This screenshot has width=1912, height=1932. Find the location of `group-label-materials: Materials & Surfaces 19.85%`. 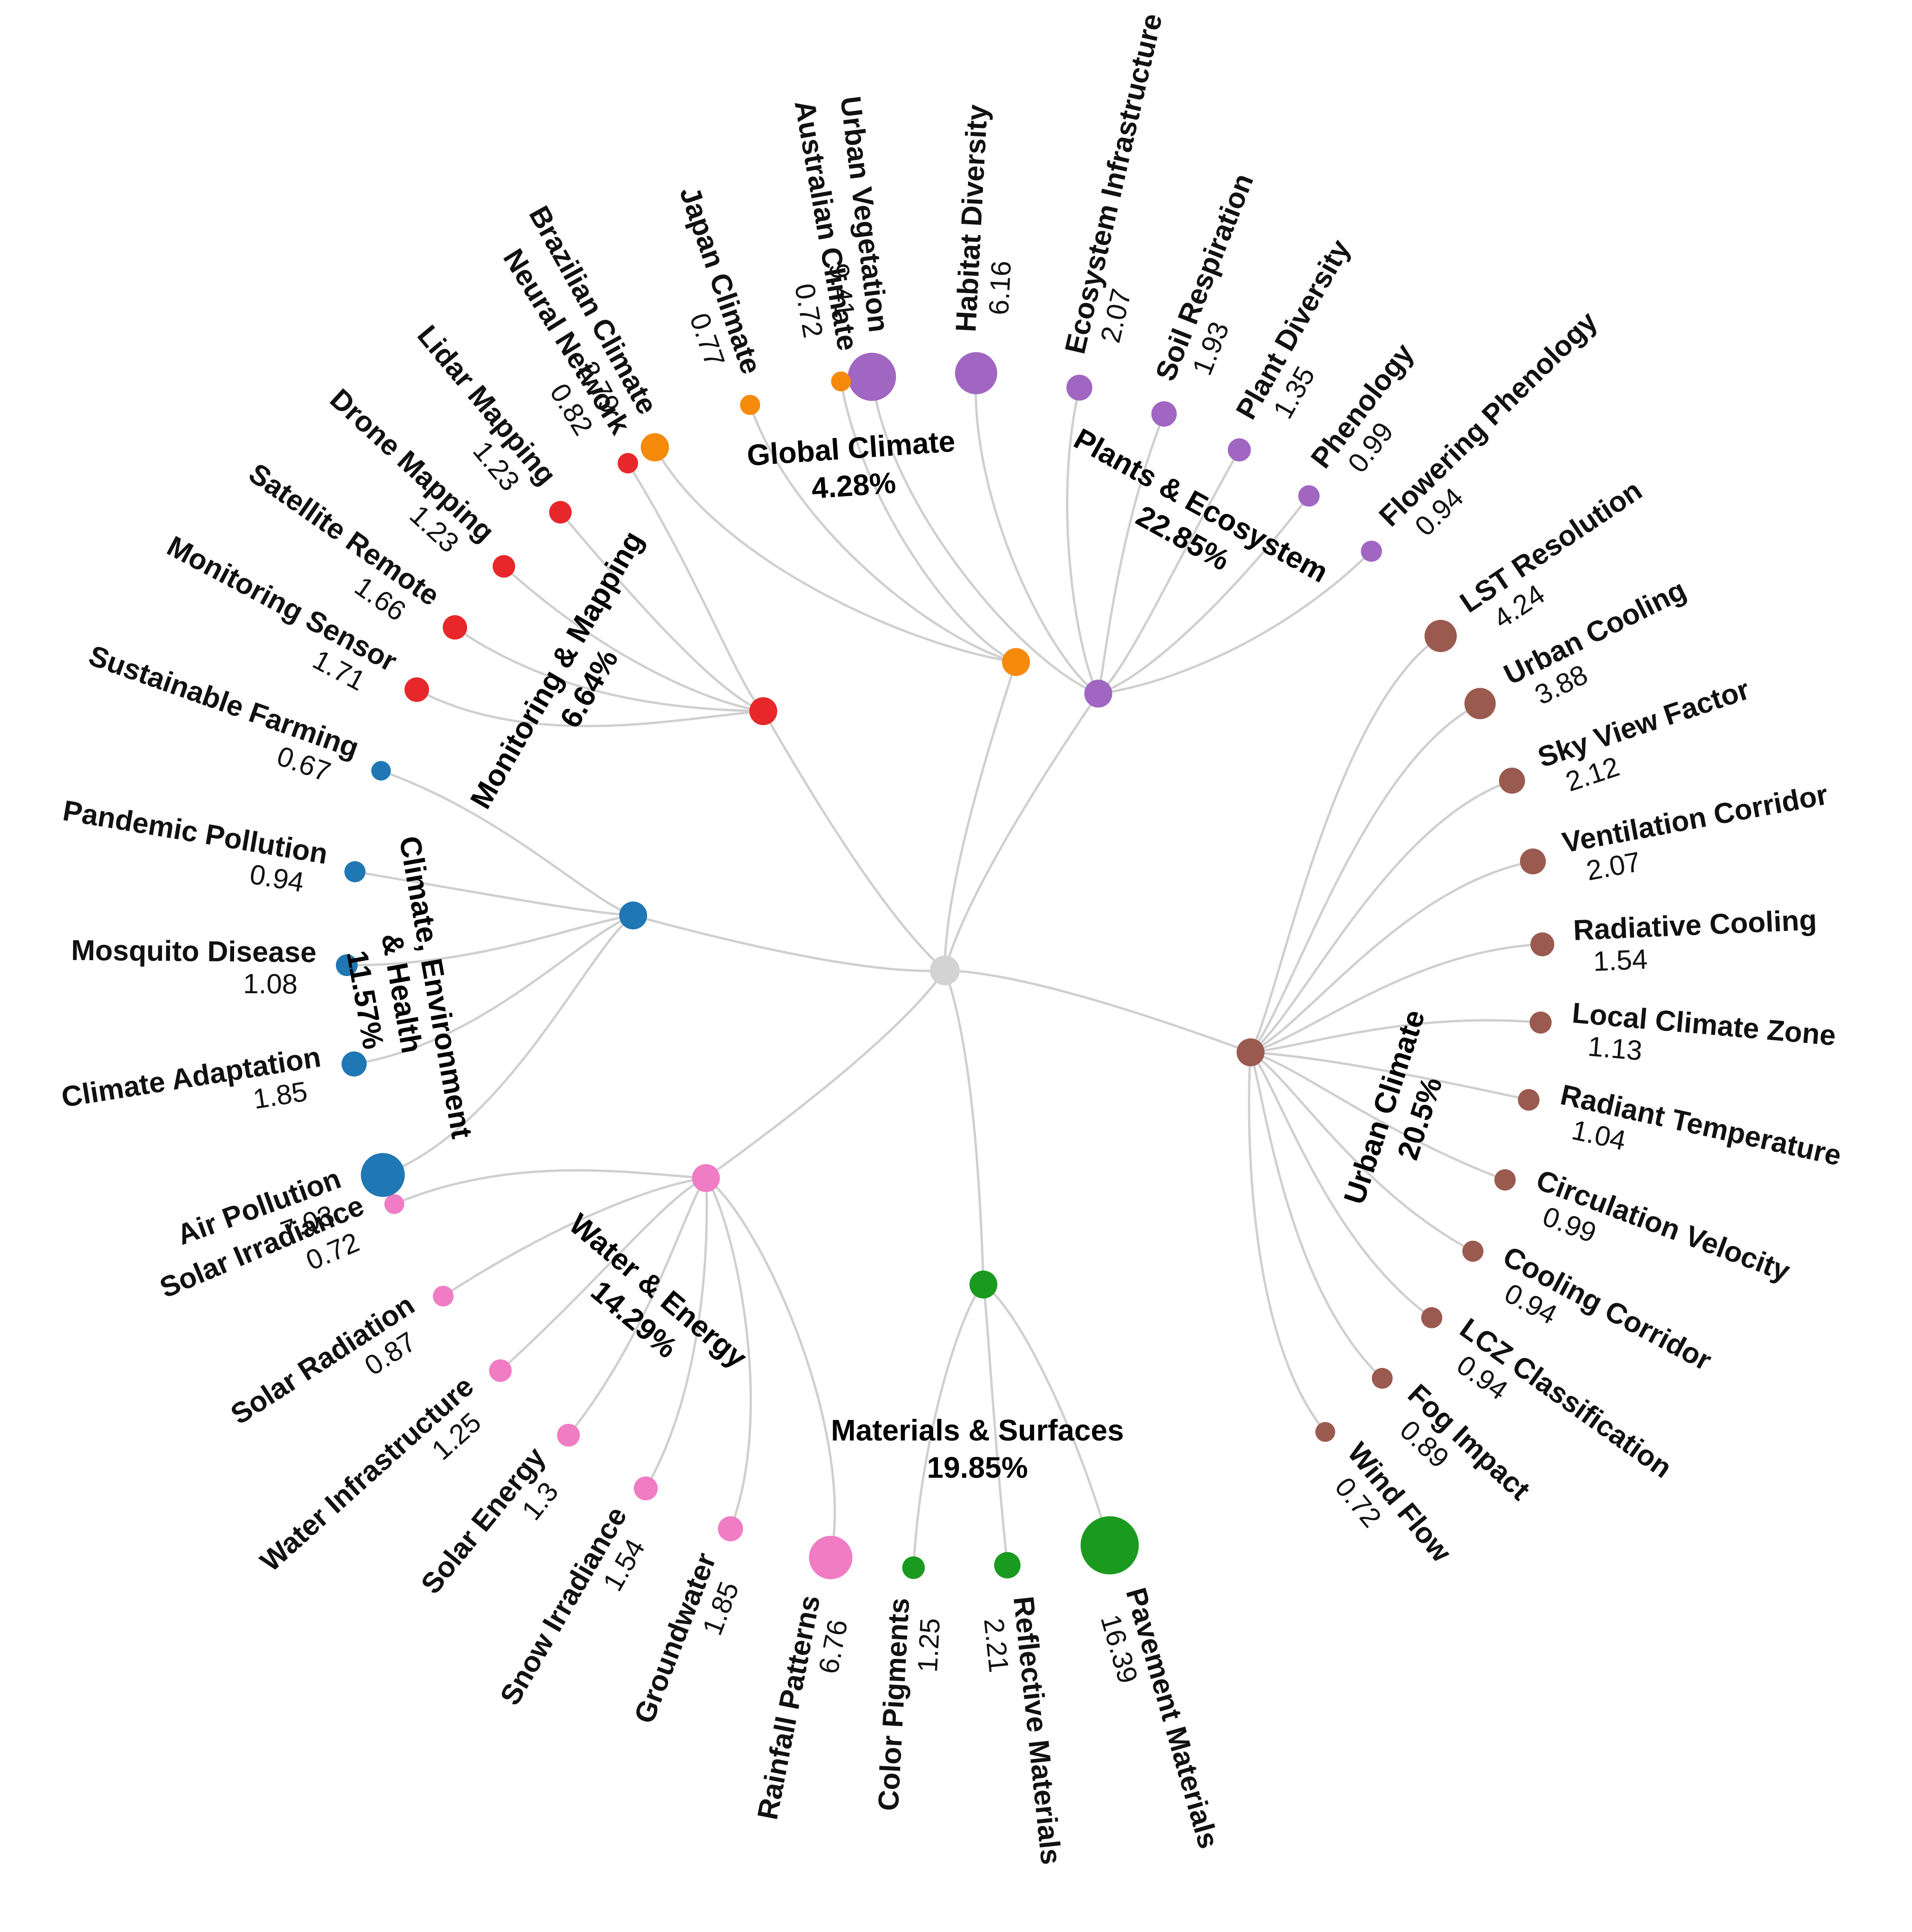

group-label-materials: Materials & Surfaces 19.85% is located at coordinates (977, 1449).